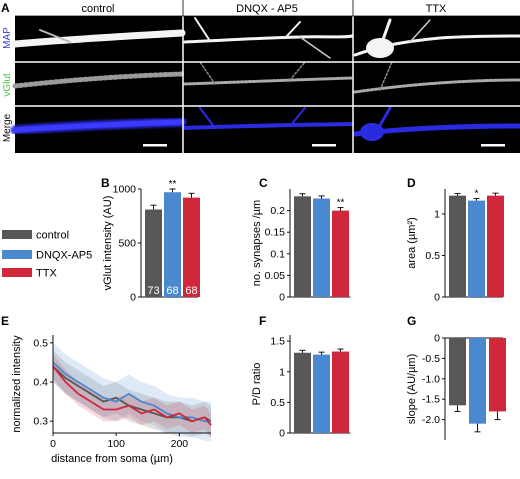 The width and height of the screenshot is (520, 479). I want to click on legend-label-control: control, so click(52, 236).